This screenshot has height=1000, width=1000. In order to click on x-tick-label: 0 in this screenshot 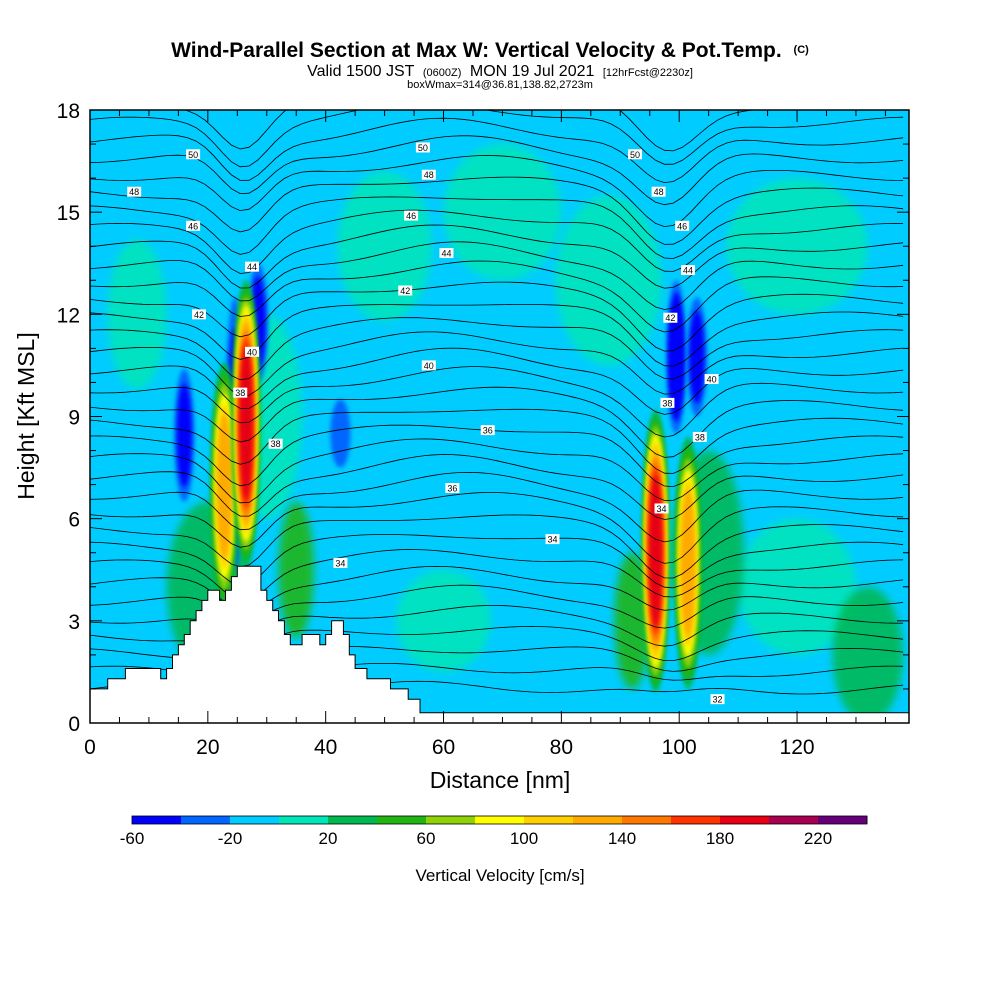, I will do `click(90, 747)`.